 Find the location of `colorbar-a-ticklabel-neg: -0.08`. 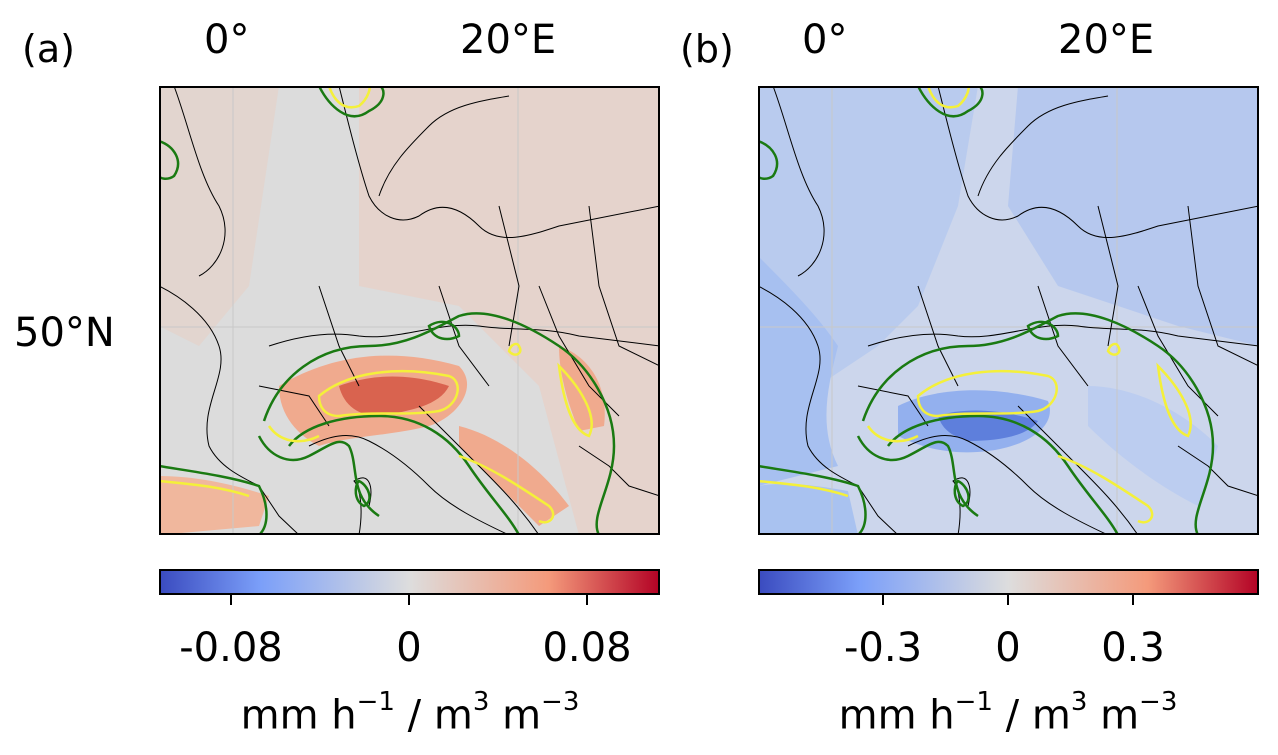

colorbar-a-ticklabel-neg: -0.08 is located at coordinates (231, 648).